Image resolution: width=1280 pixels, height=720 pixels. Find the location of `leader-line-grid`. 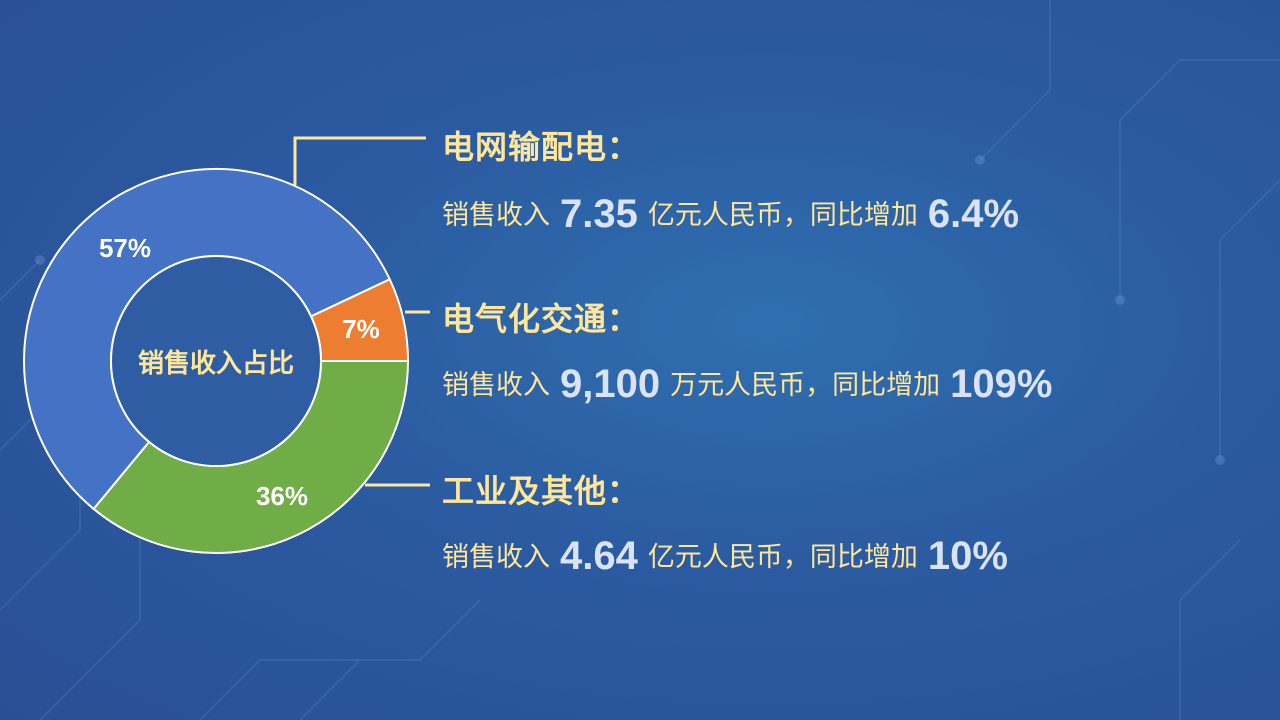

leader-line-grid is located at coordinates (359, 160).